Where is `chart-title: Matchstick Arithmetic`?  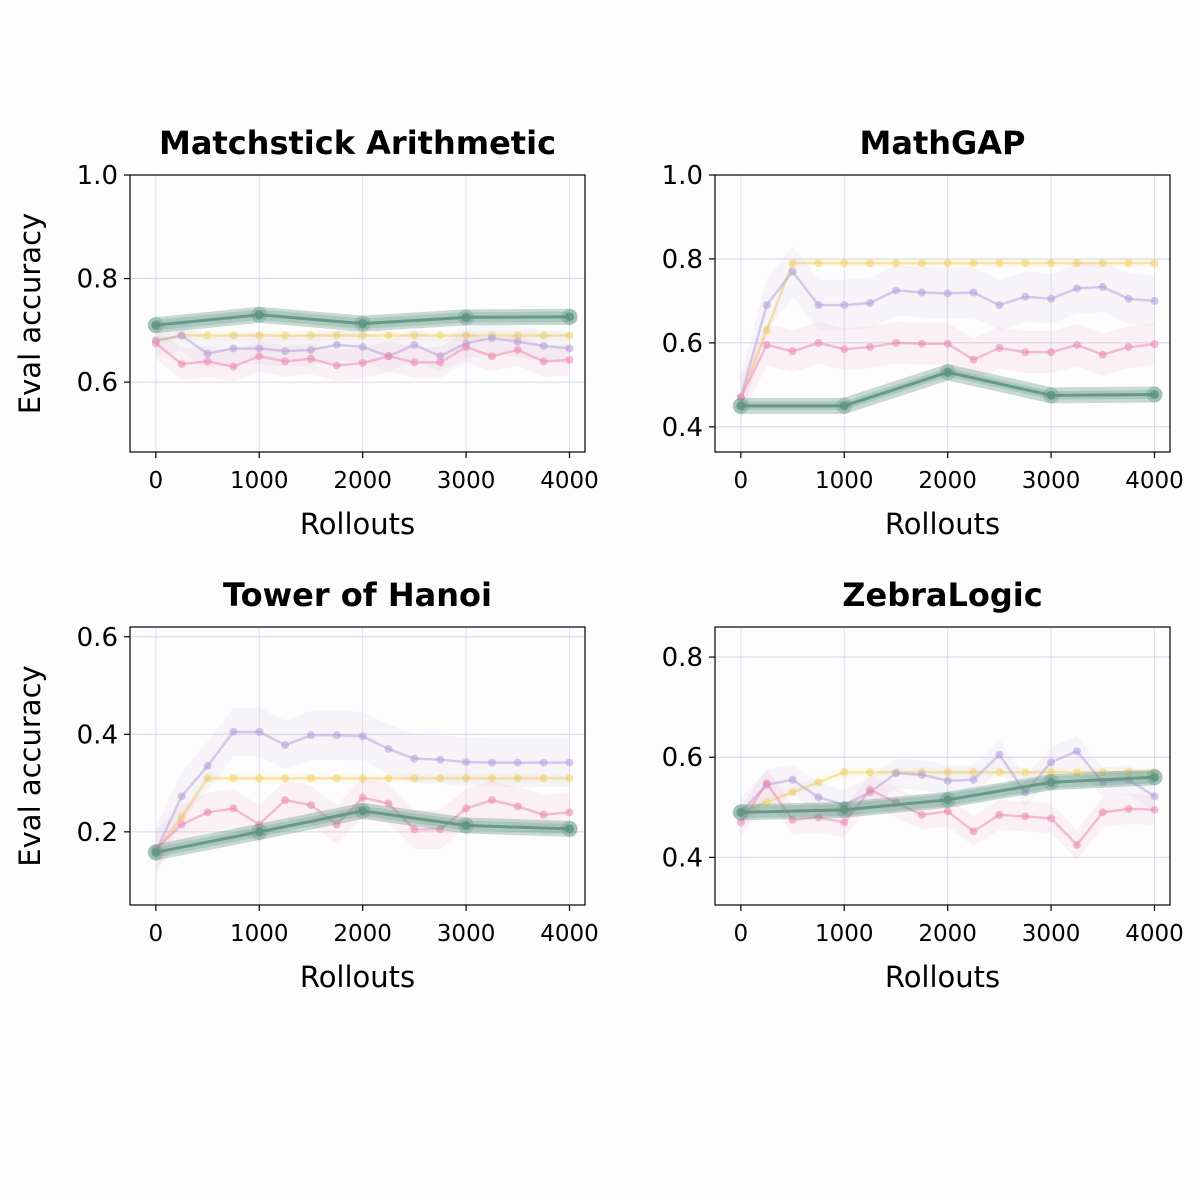
chart-title: Matchstick Arithmetic is located at coordinates (357, 143).